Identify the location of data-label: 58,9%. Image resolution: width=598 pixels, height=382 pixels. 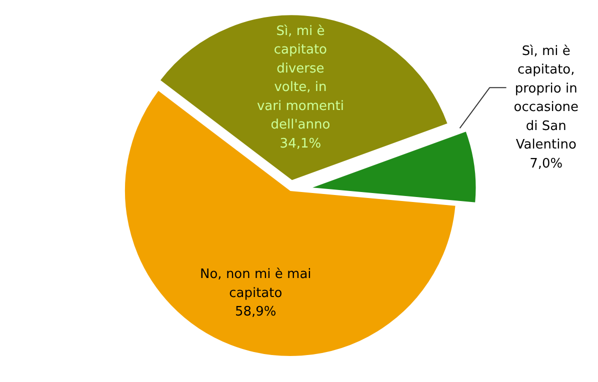
(255, 312).